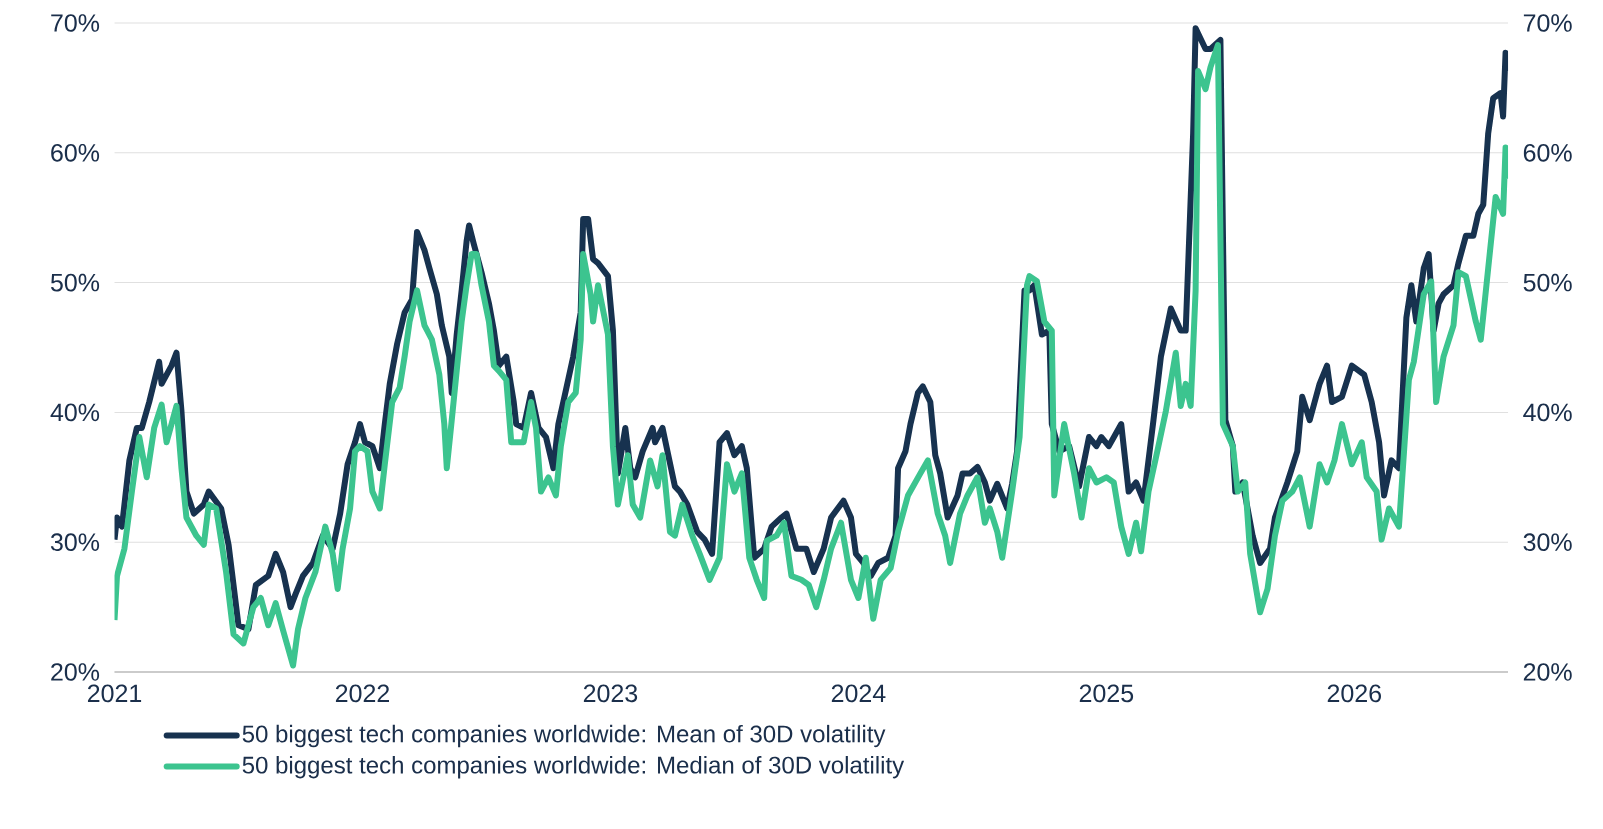 The width and height of the screenshot is (1603, 829). I want to click on y-tick-label: 20%, so click(75, 672).